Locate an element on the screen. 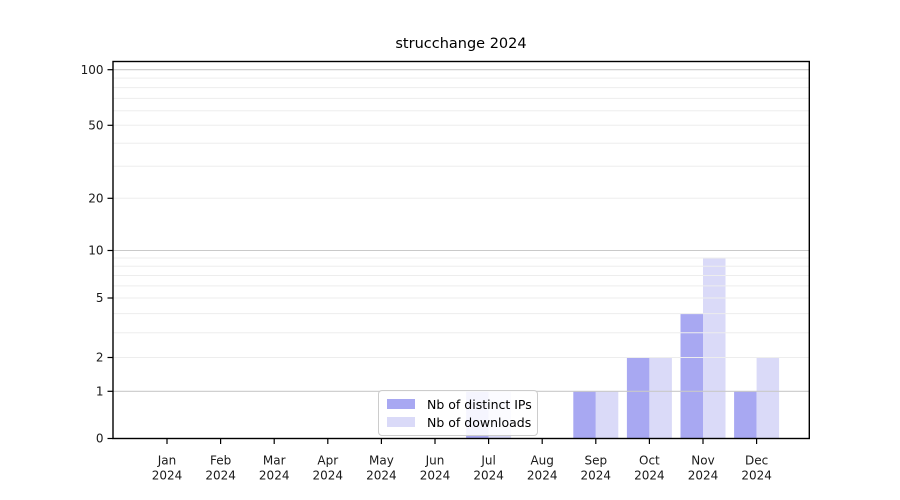 The image size is (900, 500). x-tick-label-jun: Jun is located at coordinates (435, 461).